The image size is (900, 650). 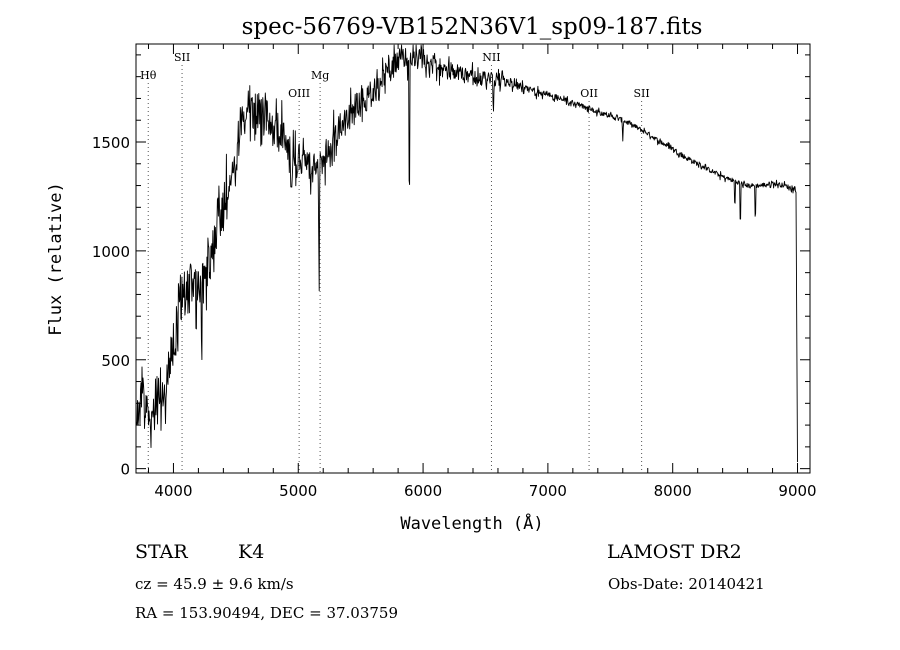 I want to click on x-tick-label: 8000, so click(x=673, y=491).